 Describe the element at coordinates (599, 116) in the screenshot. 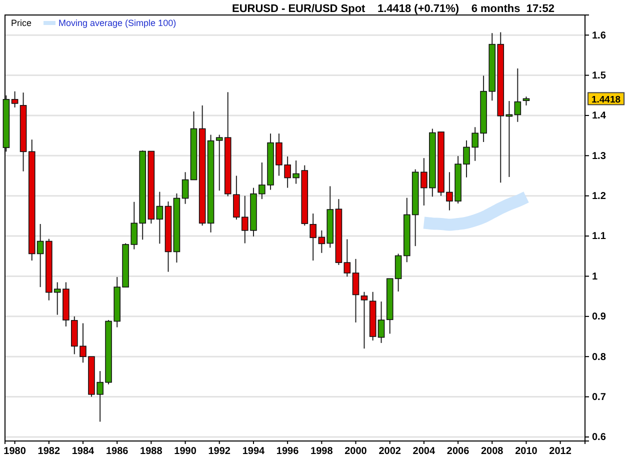

I see `y-tick-label: 1.4` at that location.